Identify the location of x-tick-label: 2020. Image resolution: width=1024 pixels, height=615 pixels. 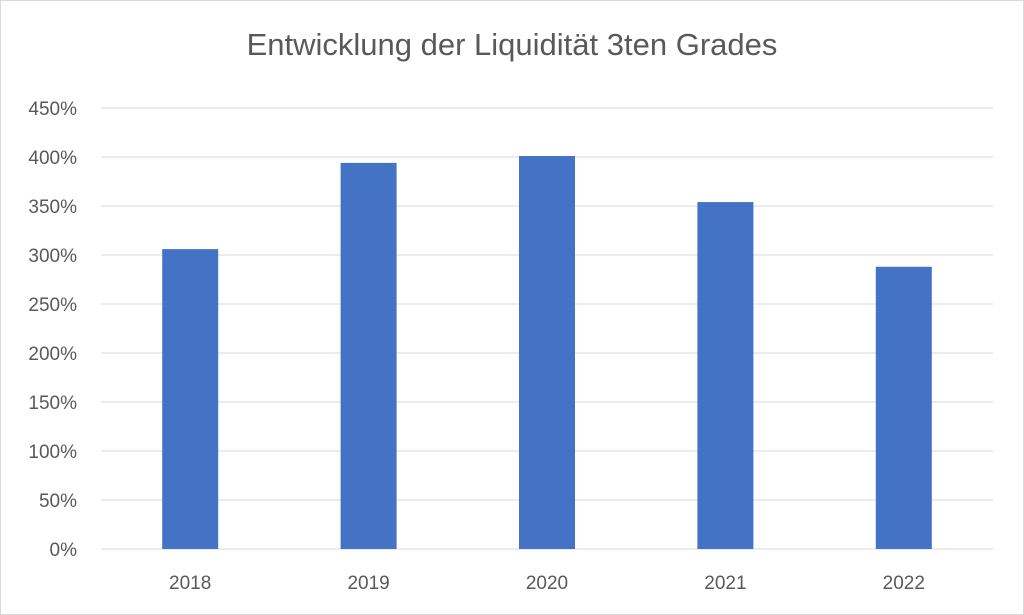
(547, 583).